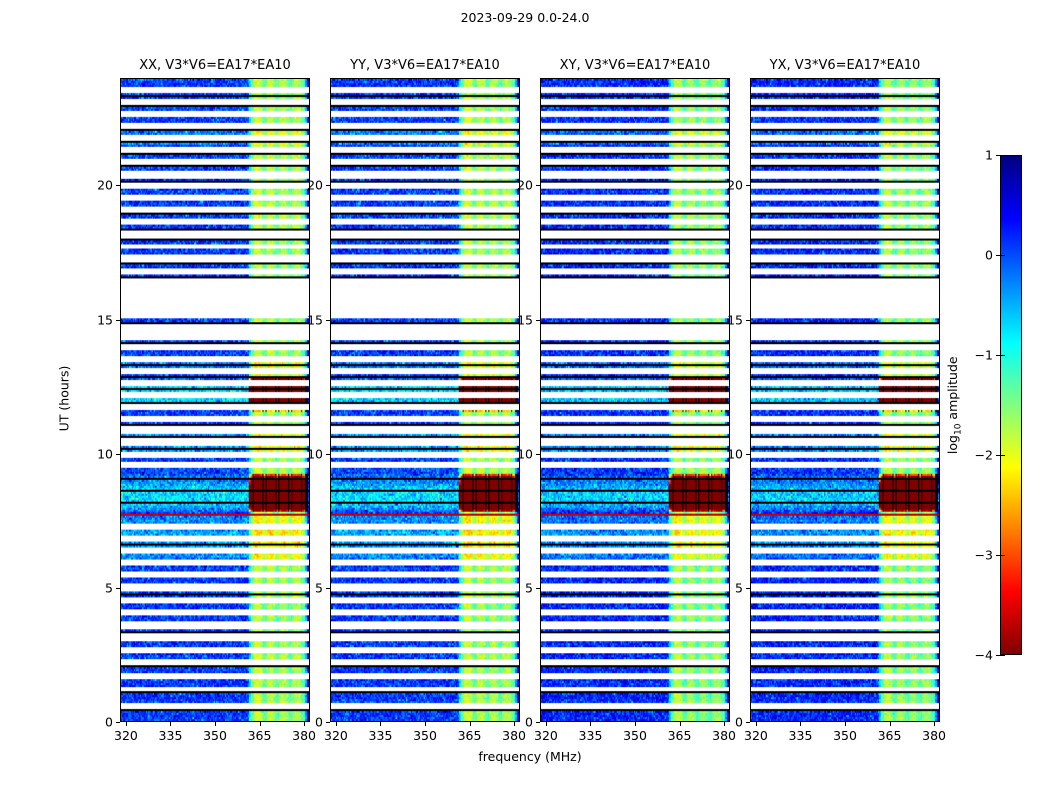 The image size is (1050, 800). I want to click on colorbar-tick-label: 1, so click(989, 155).